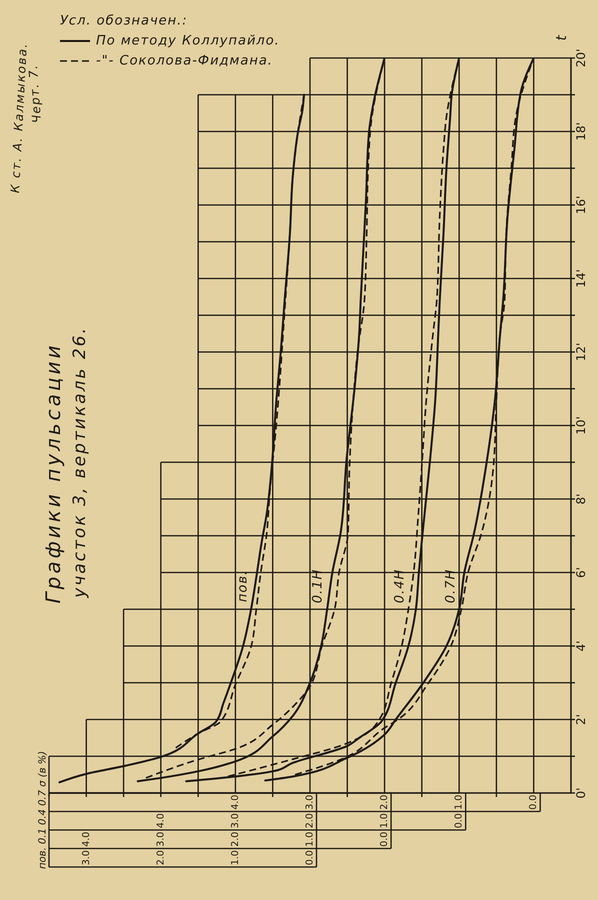 This screenshot has width=598, height=900. What do you see at coordinates (243, 586) in the screenshot?
I see `annotation: пов.` at bounding box center [243, 586].